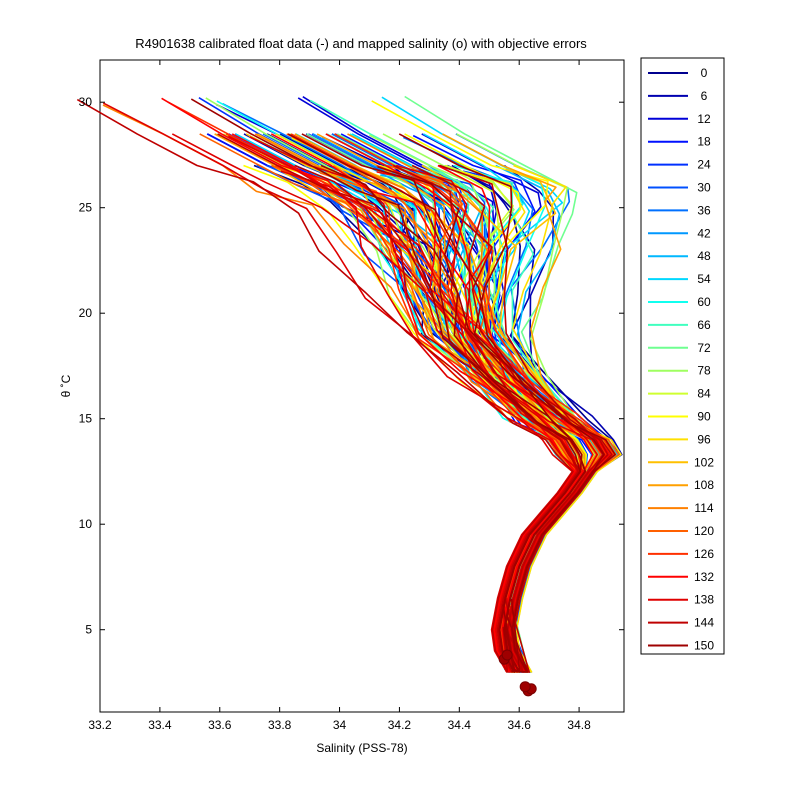 This screenshot has height=800, width=800. Describe the element at coordinates (460, 725) in the screenshot. I see `x-tick-label: 34.4` at that location.